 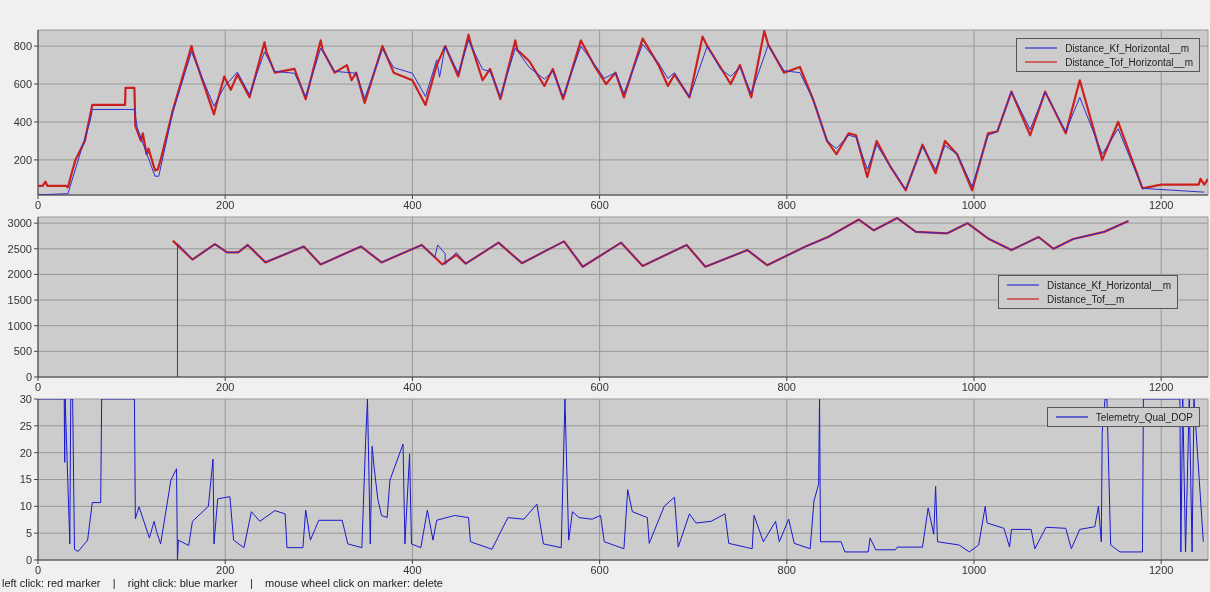 What do you see at coordinates (222, 583) in the screenshot?
I see `text: left click: red marker | right click: blue marker | mouse wheel click on marker: delete` at bounding box center [222, 583].